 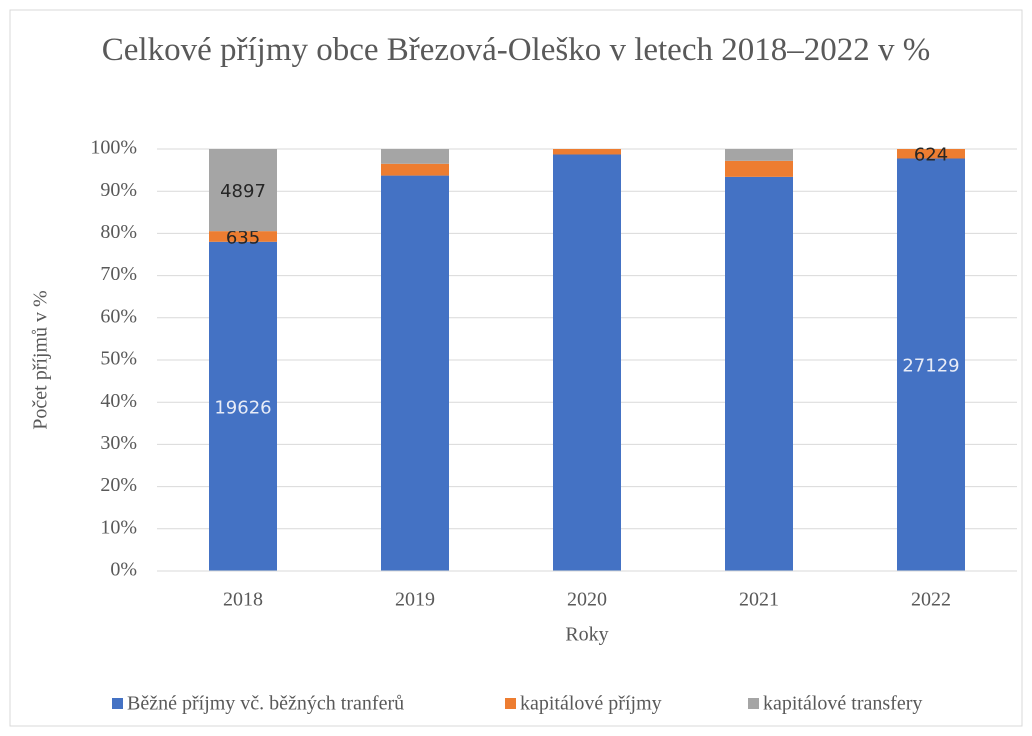 What do you see at coordinates (118, 232) in the screenshot?
I see `y-tick-label: 80%` at bounding box center [118, 232].